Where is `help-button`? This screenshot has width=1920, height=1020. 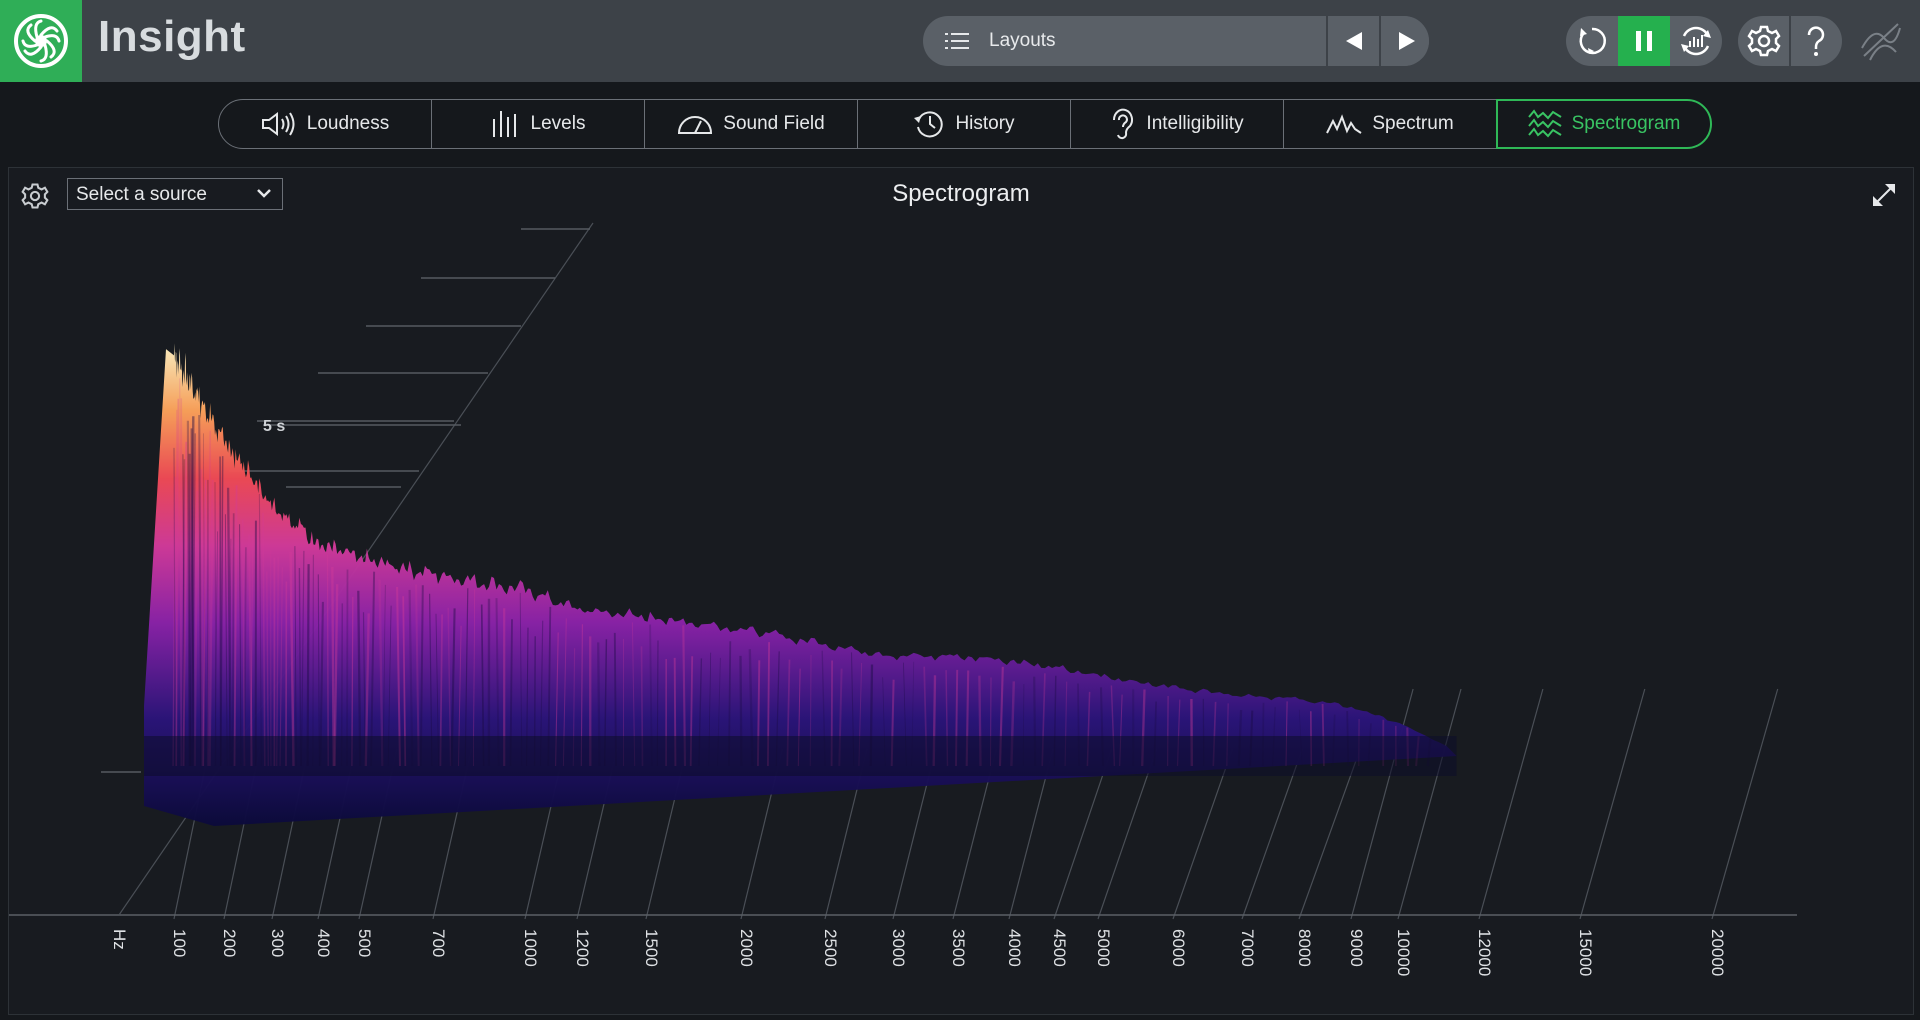
help-button is located at coordinates (1816, 41).